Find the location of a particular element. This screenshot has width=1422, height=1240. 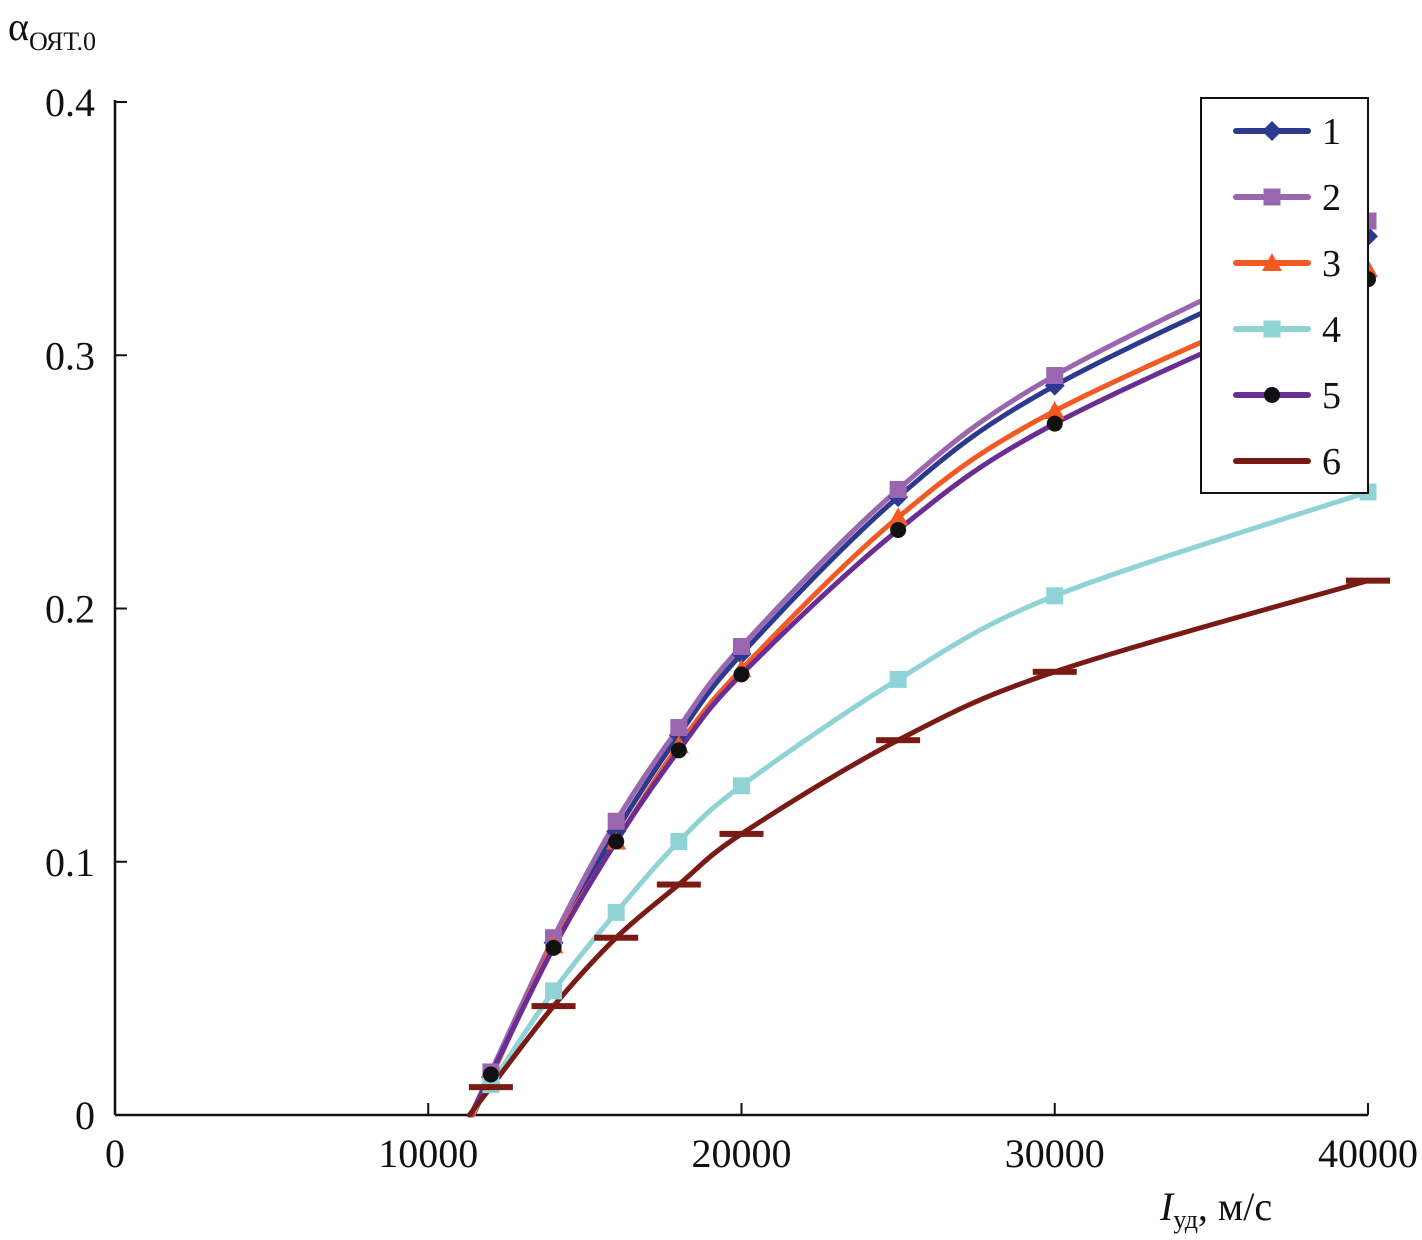

legend-label: 2 is located at coordinates (1331, 198).